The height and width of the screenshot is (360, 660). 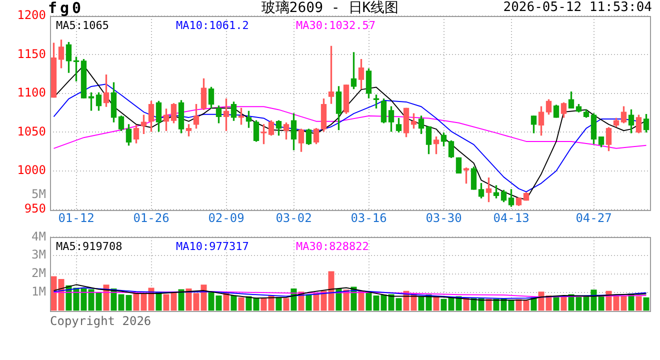 What do you see at coordinates (39, 273) in the screenshot?
I see `y-tick-label: 2M` at bounding box center [39, 273].